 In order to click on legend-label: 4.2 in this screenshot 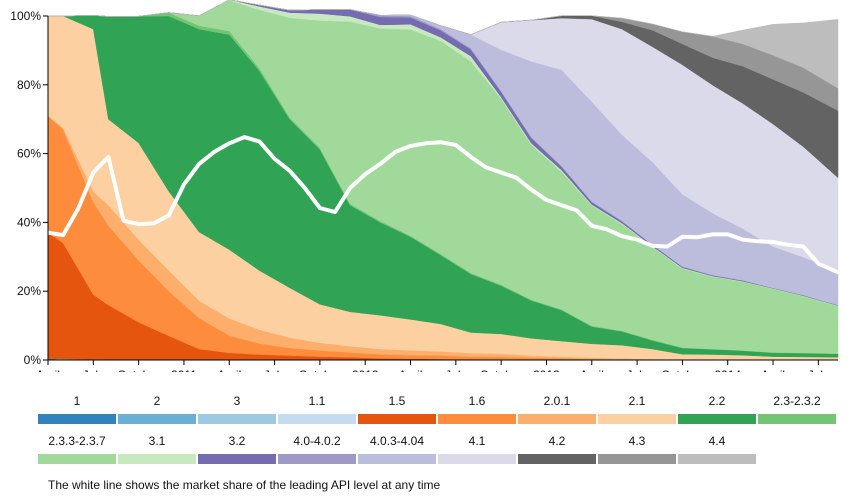, I will do `click(557, 441)`.